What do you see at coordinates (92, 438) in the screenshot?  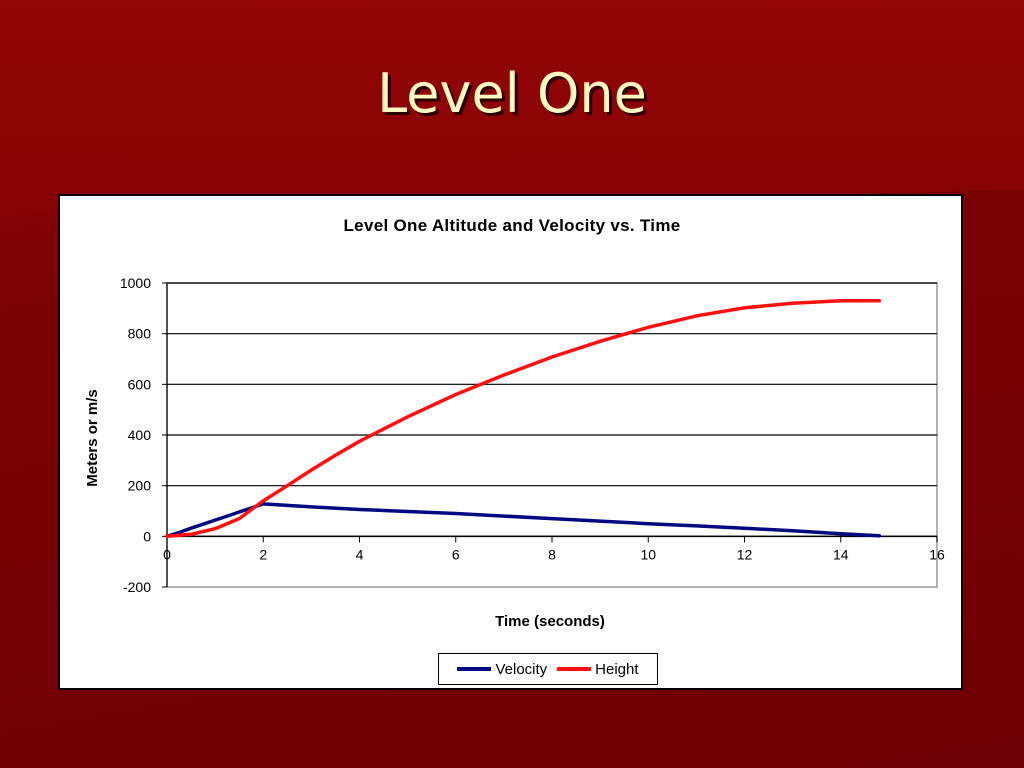 I see `y-axis-title: Meters or m/s` at bounding box center [92, 438].